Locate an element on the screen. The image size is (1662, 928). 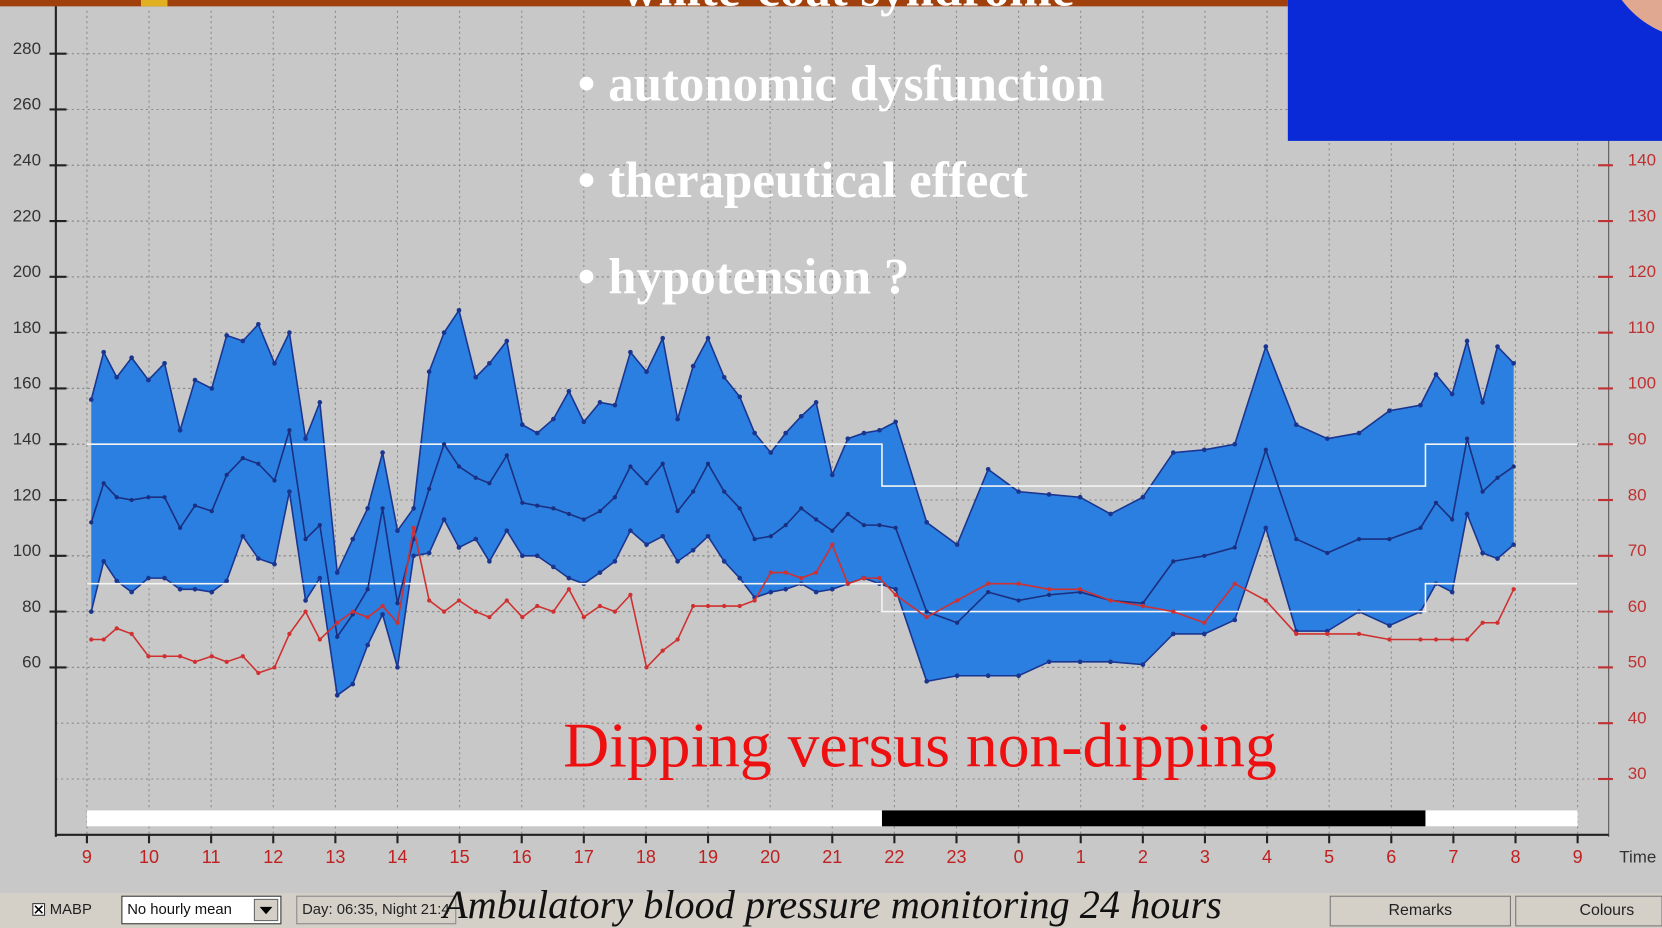
x-tick-label: 10 is located at coordinates (149, 857).